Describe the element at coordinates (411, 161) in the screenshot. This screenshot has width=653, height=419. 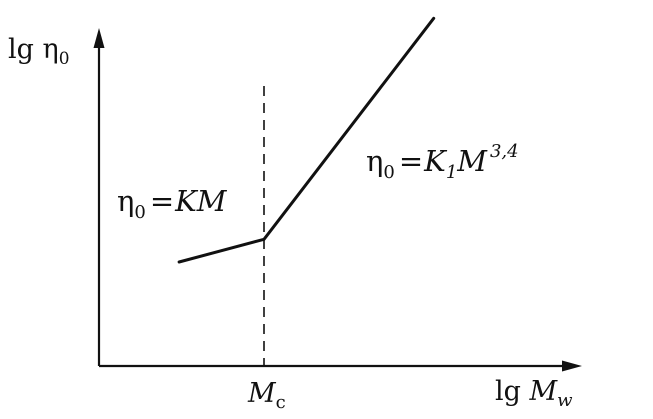
I see `annotation-high-eq: =` at that location.